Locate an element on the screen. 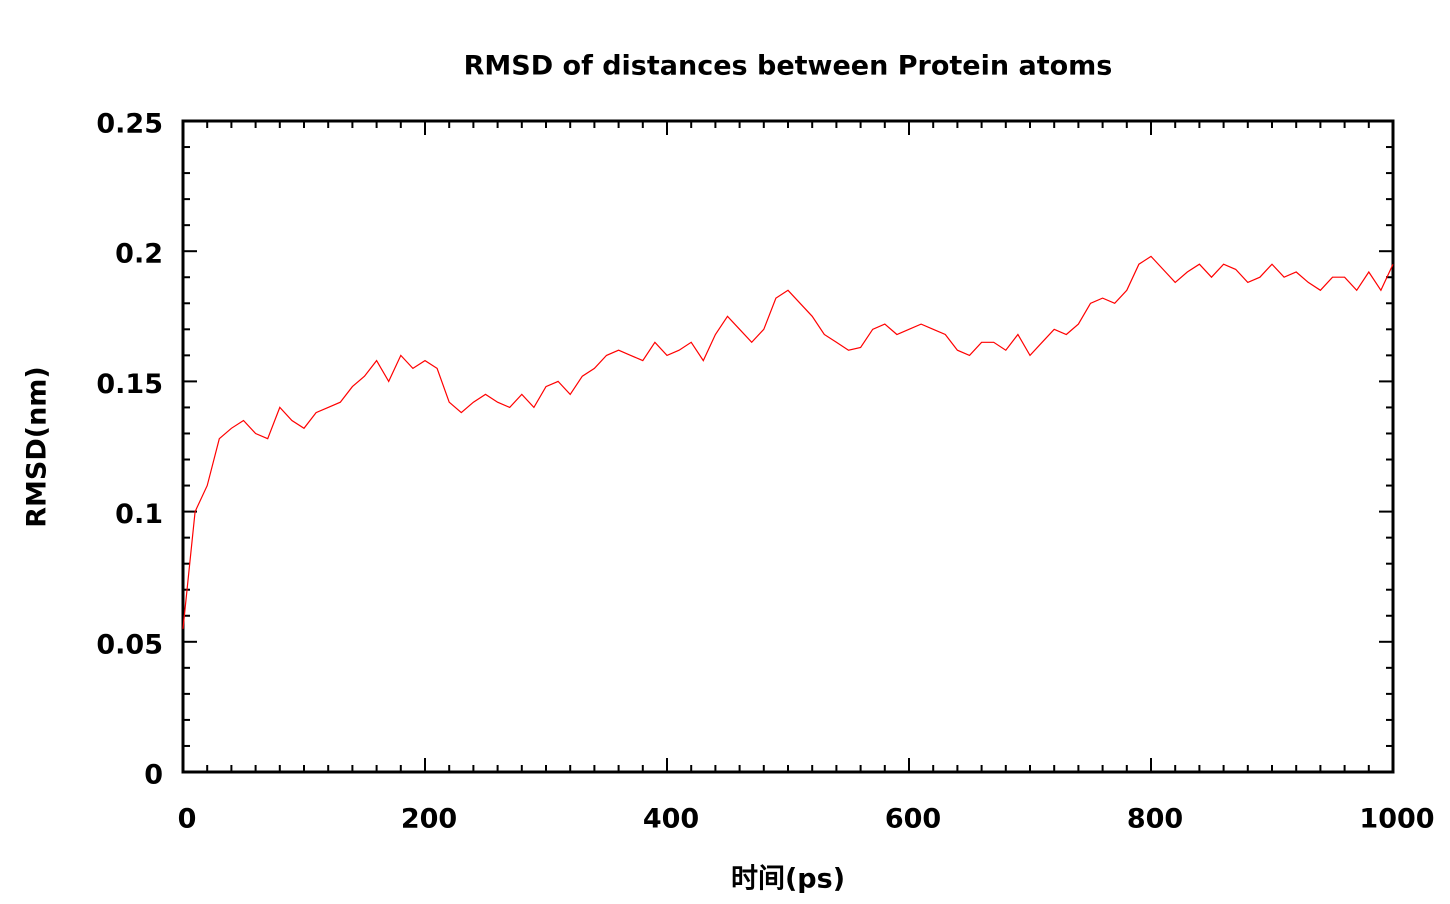 Image resolution: width=1450 pixels, height=904 pixels. y-tick-label: 0.2 is located at coordinates (139, 254).